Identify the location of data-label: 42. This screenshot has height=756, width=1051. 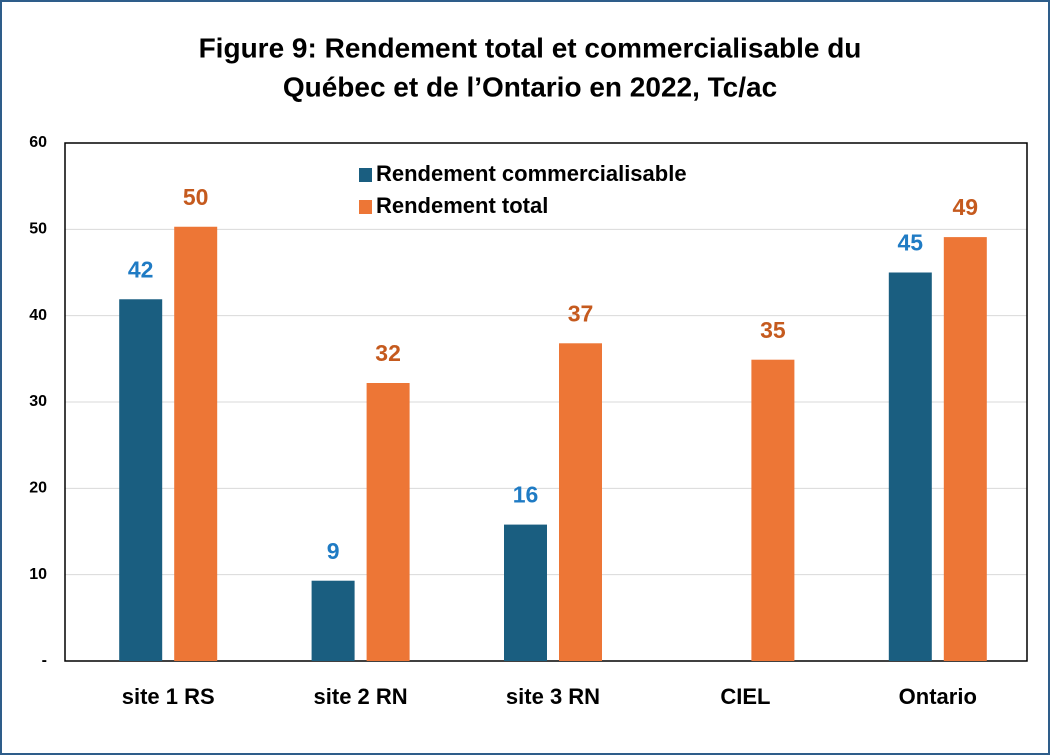
(141, 269).